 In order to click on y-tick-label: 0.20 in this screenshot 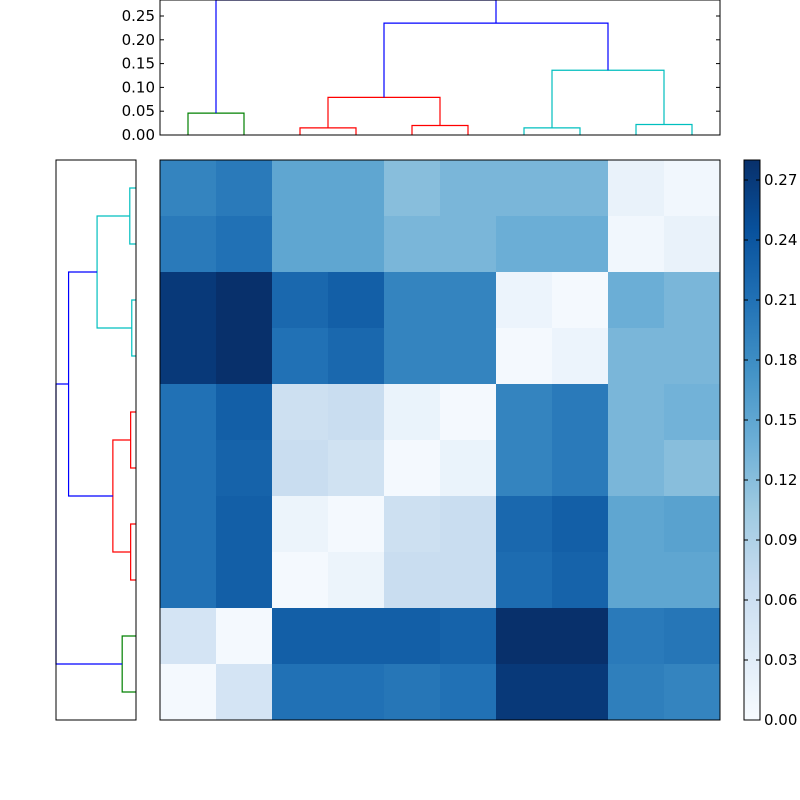, I will do `click(138, 40)`.